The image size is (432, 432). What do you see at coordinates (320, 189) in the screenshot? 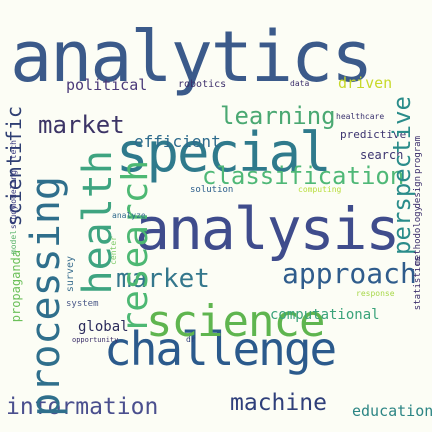
I see `word-computing: computing` at bounding box center [320, 189].